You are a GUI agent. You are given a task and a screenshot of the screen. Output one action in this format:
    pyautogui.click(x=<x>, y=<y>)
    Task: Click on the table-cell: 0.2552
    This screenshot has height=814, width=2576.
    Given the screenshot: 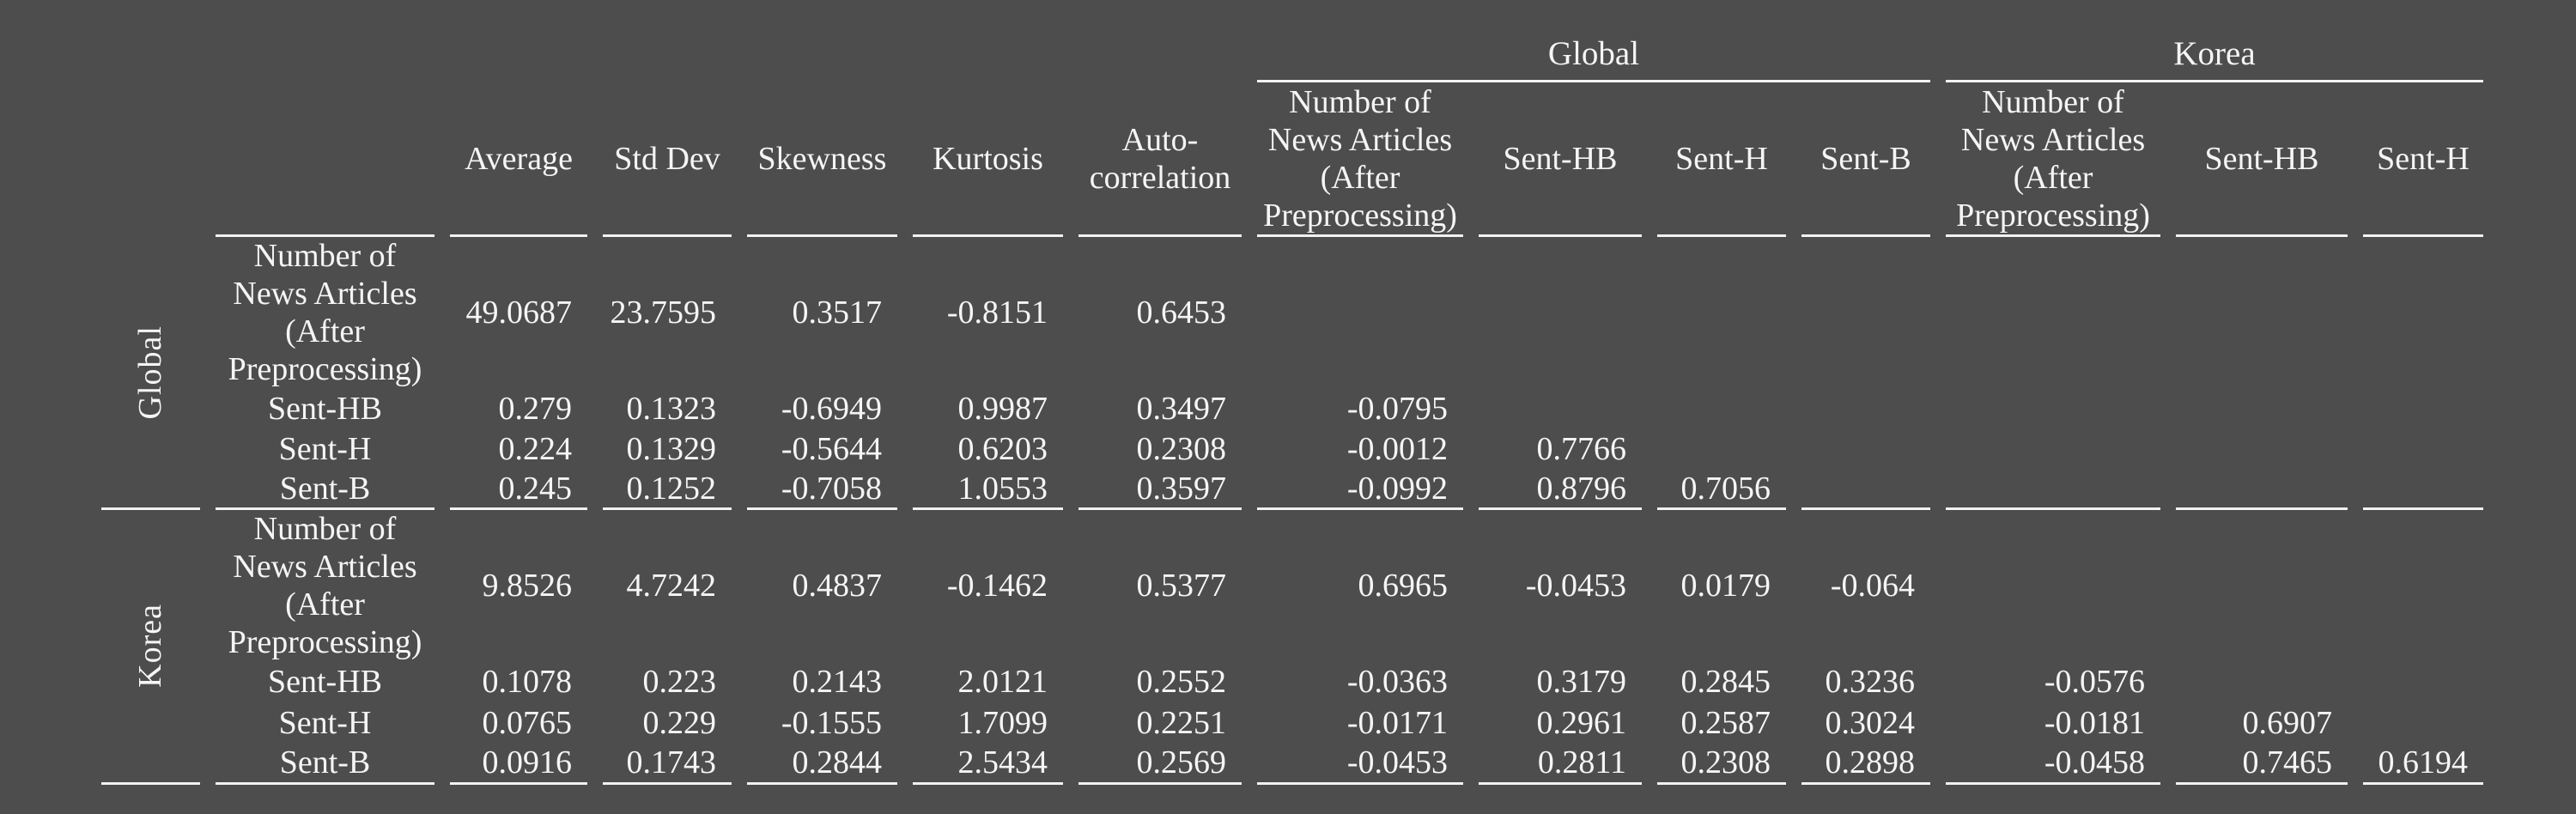 What is the action you would take?
    pyautogui.click(x=1181, y=681)
    